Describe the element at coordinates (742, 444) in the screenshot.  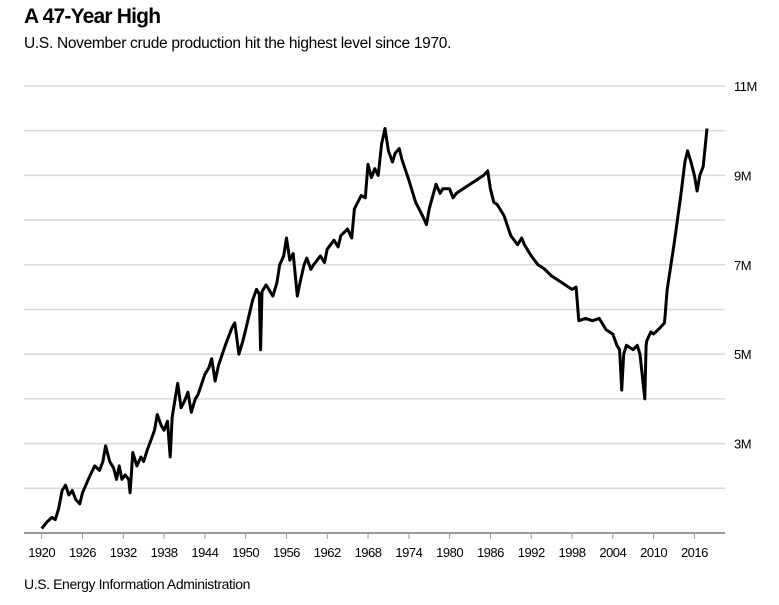
I see `y-tick-label: 3M` at that location.